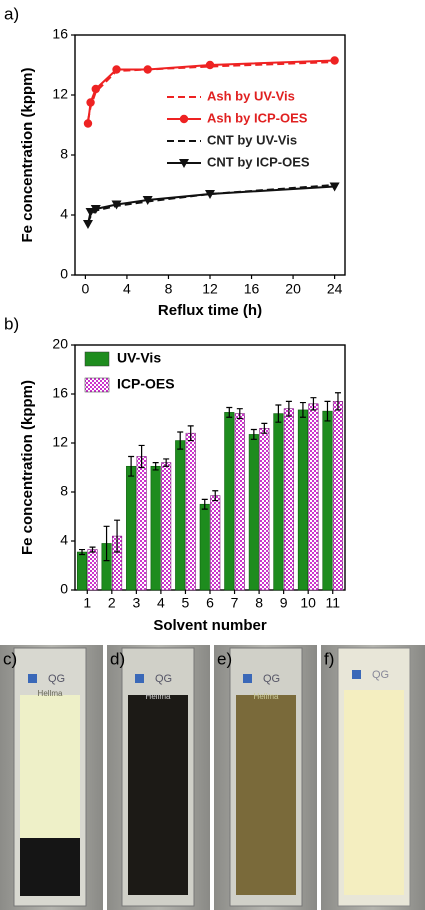  What do you see at coordinates (51, 777) in the screenshot?
I see `photo-c: QG Hellma c)` at bounding box center [51, 777].